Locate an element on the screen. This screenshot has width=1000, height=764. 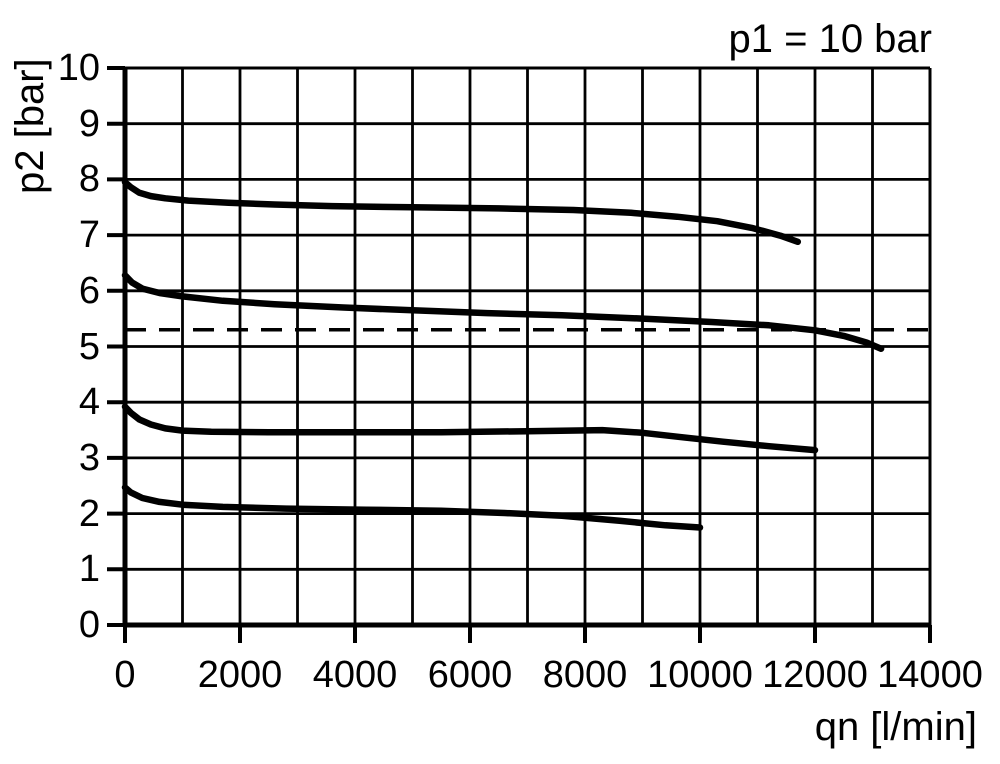
x-tick-label: 4000 is located at coordinates (355, 675).